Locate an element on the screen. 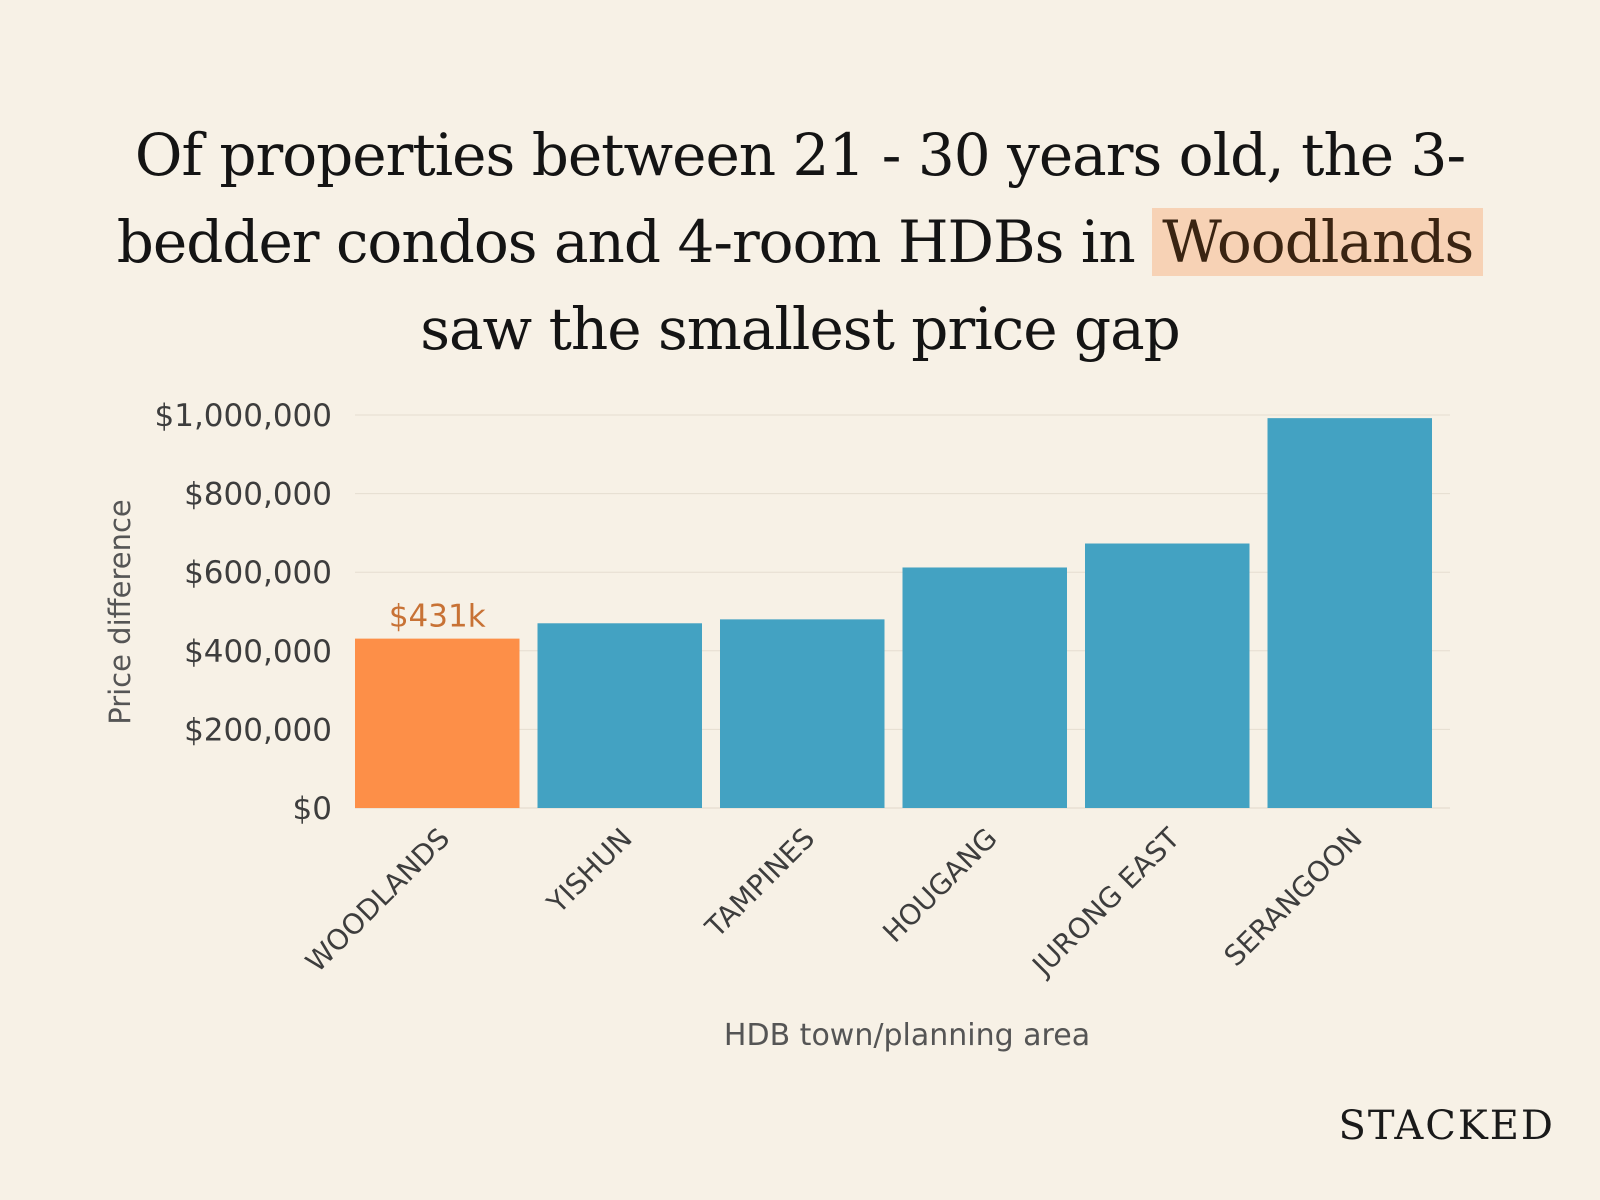 The width and height of the screenshot is (1600, 1200). x-tick-label: JURONG EAST is located at coordinates (1106, 902).